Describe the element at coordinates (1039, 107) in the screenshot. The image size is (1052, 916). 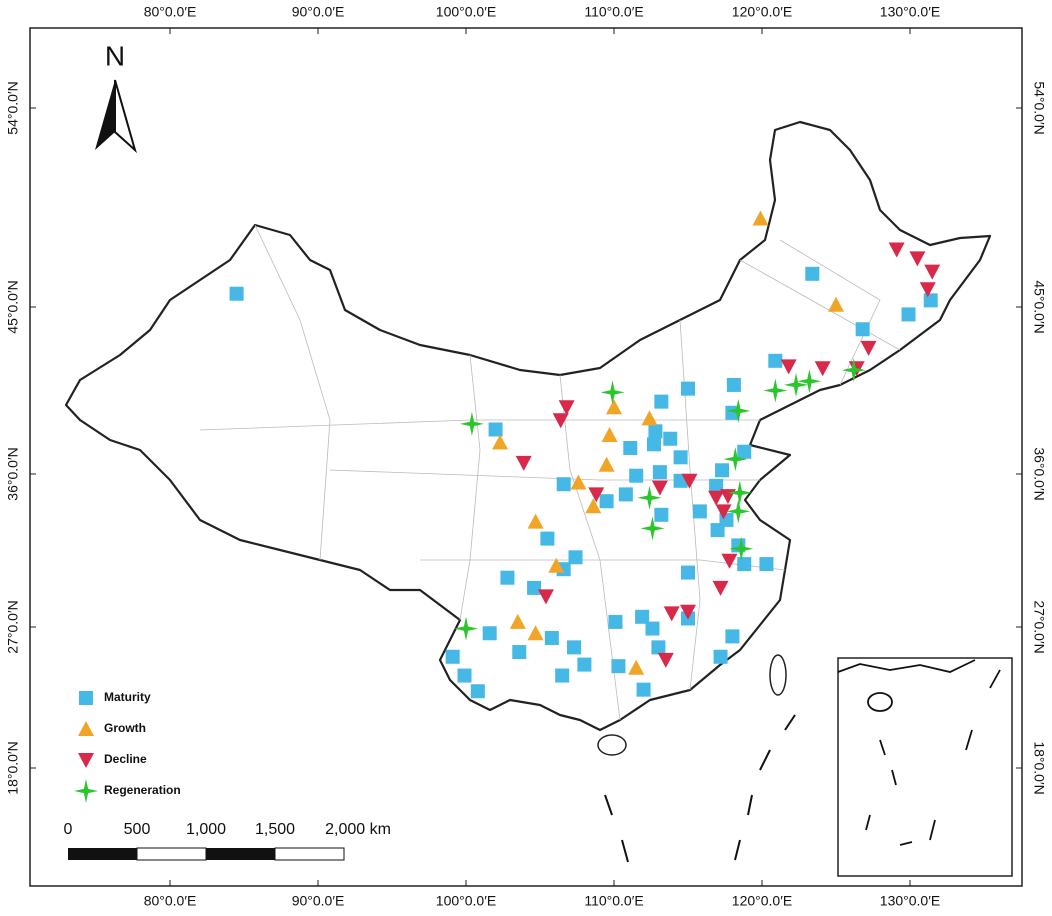
I see `lat-label: 54°0.0′N` at that location.